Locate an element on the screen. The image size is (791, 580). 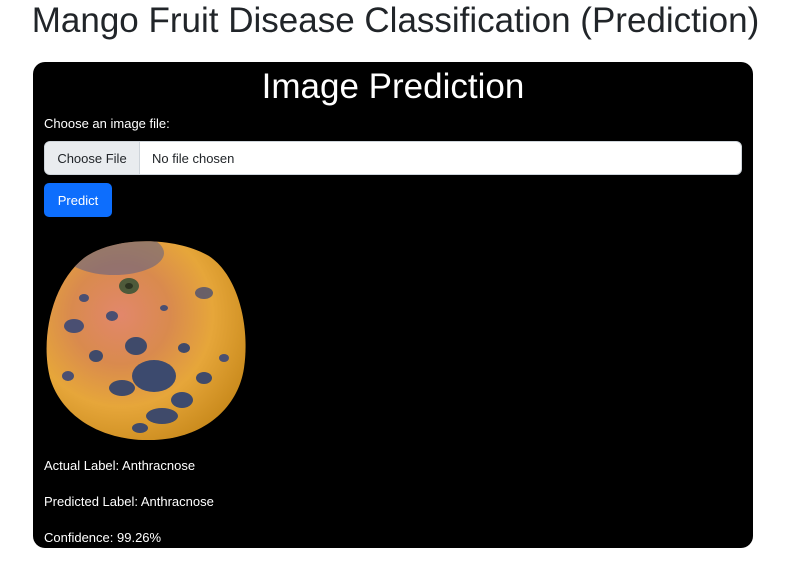
file-status-text: No file chosen is located at coordinates (193, 158).